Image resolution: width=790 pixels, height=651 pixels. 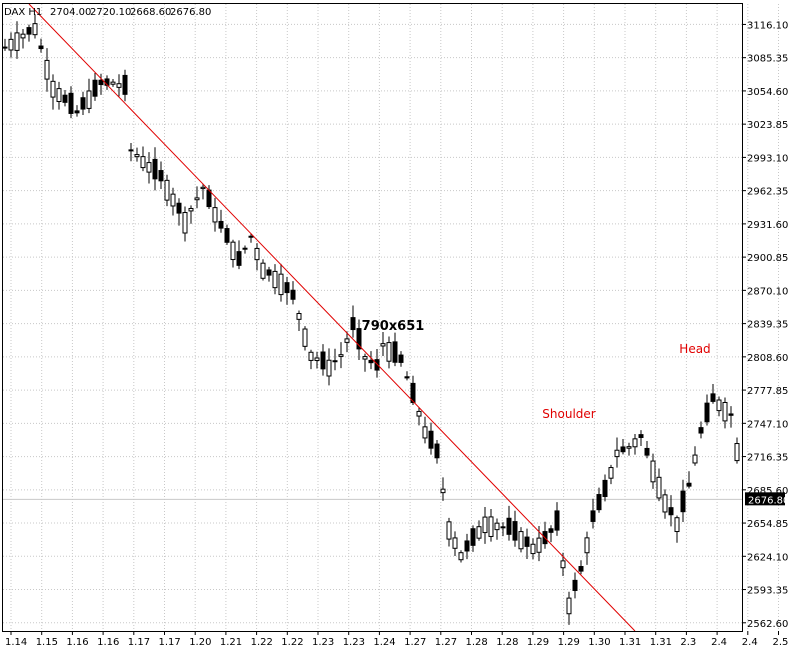 What do you see at coordinates (231, 642) in the screenshot?
I see `x-tick-label: 1.21` at bounding box center [231, 642].